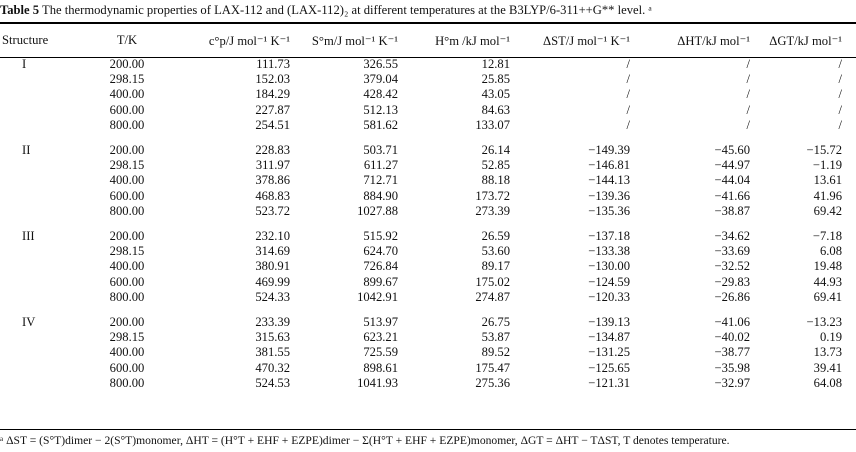  I want to click on value-cell: 378.86, so click(272, 180).